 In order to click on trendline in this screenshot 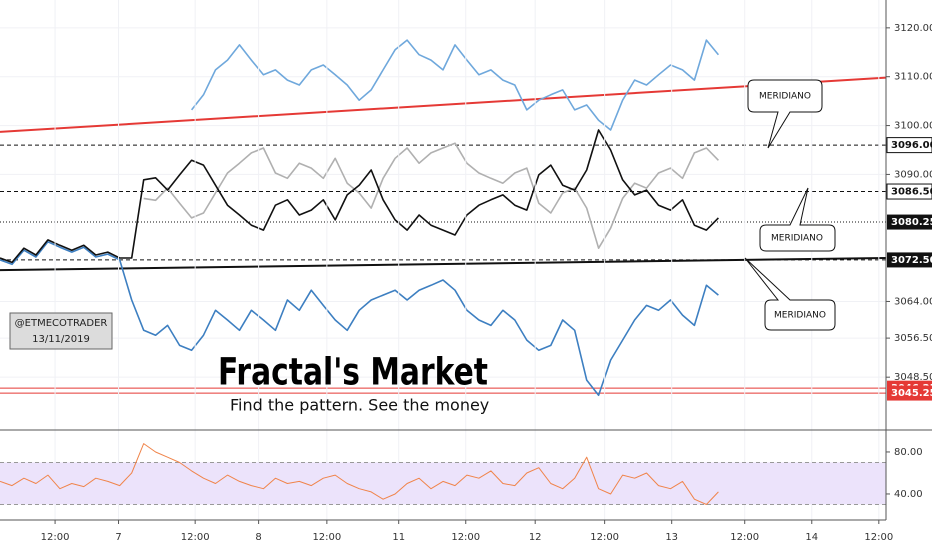, I will do `click(443, 104)`.